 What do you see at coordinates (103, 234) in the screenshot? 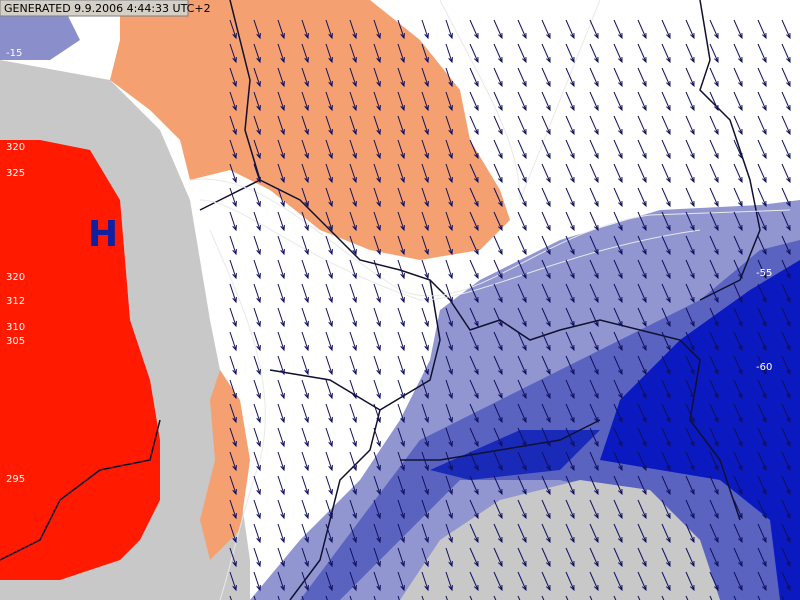
I see `pressure-center: H` at bounding box center [103, 234].